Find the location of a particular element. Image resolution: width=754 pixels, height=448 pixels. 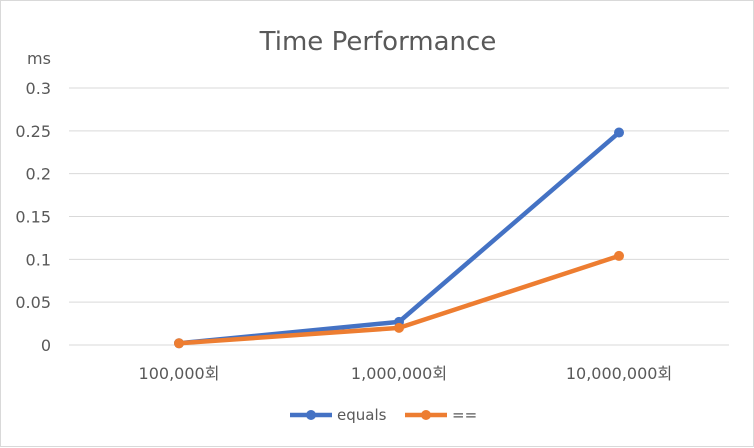

y-tick-label: 0.15 is located at coordinates (33, 217).